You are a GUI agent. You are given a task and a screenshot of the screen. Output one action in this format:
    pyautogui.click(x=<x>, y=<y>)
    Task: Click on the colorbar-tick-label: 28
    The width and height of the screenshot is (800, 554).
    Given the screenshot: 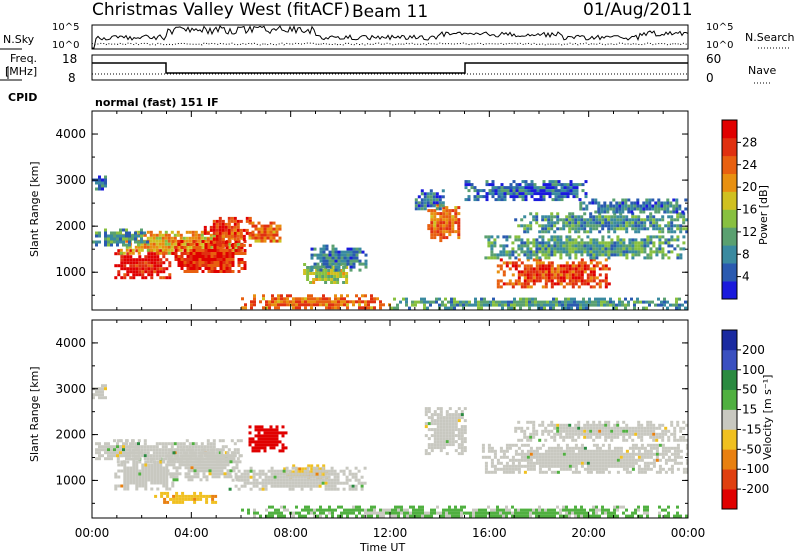 What is the action you would take?
    pyautogui.click(x=749, y=142)
    